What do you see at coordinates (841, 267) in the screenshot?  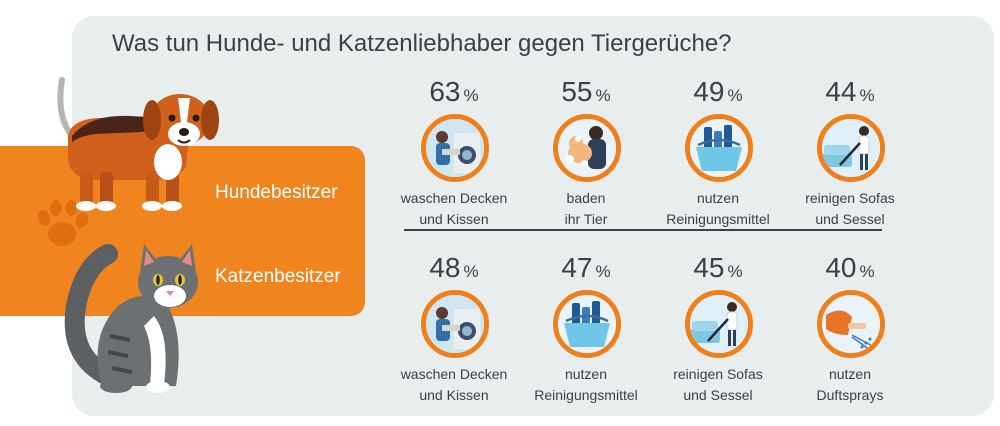 I see `percent-number: 40` at bounding box center [841, 267].